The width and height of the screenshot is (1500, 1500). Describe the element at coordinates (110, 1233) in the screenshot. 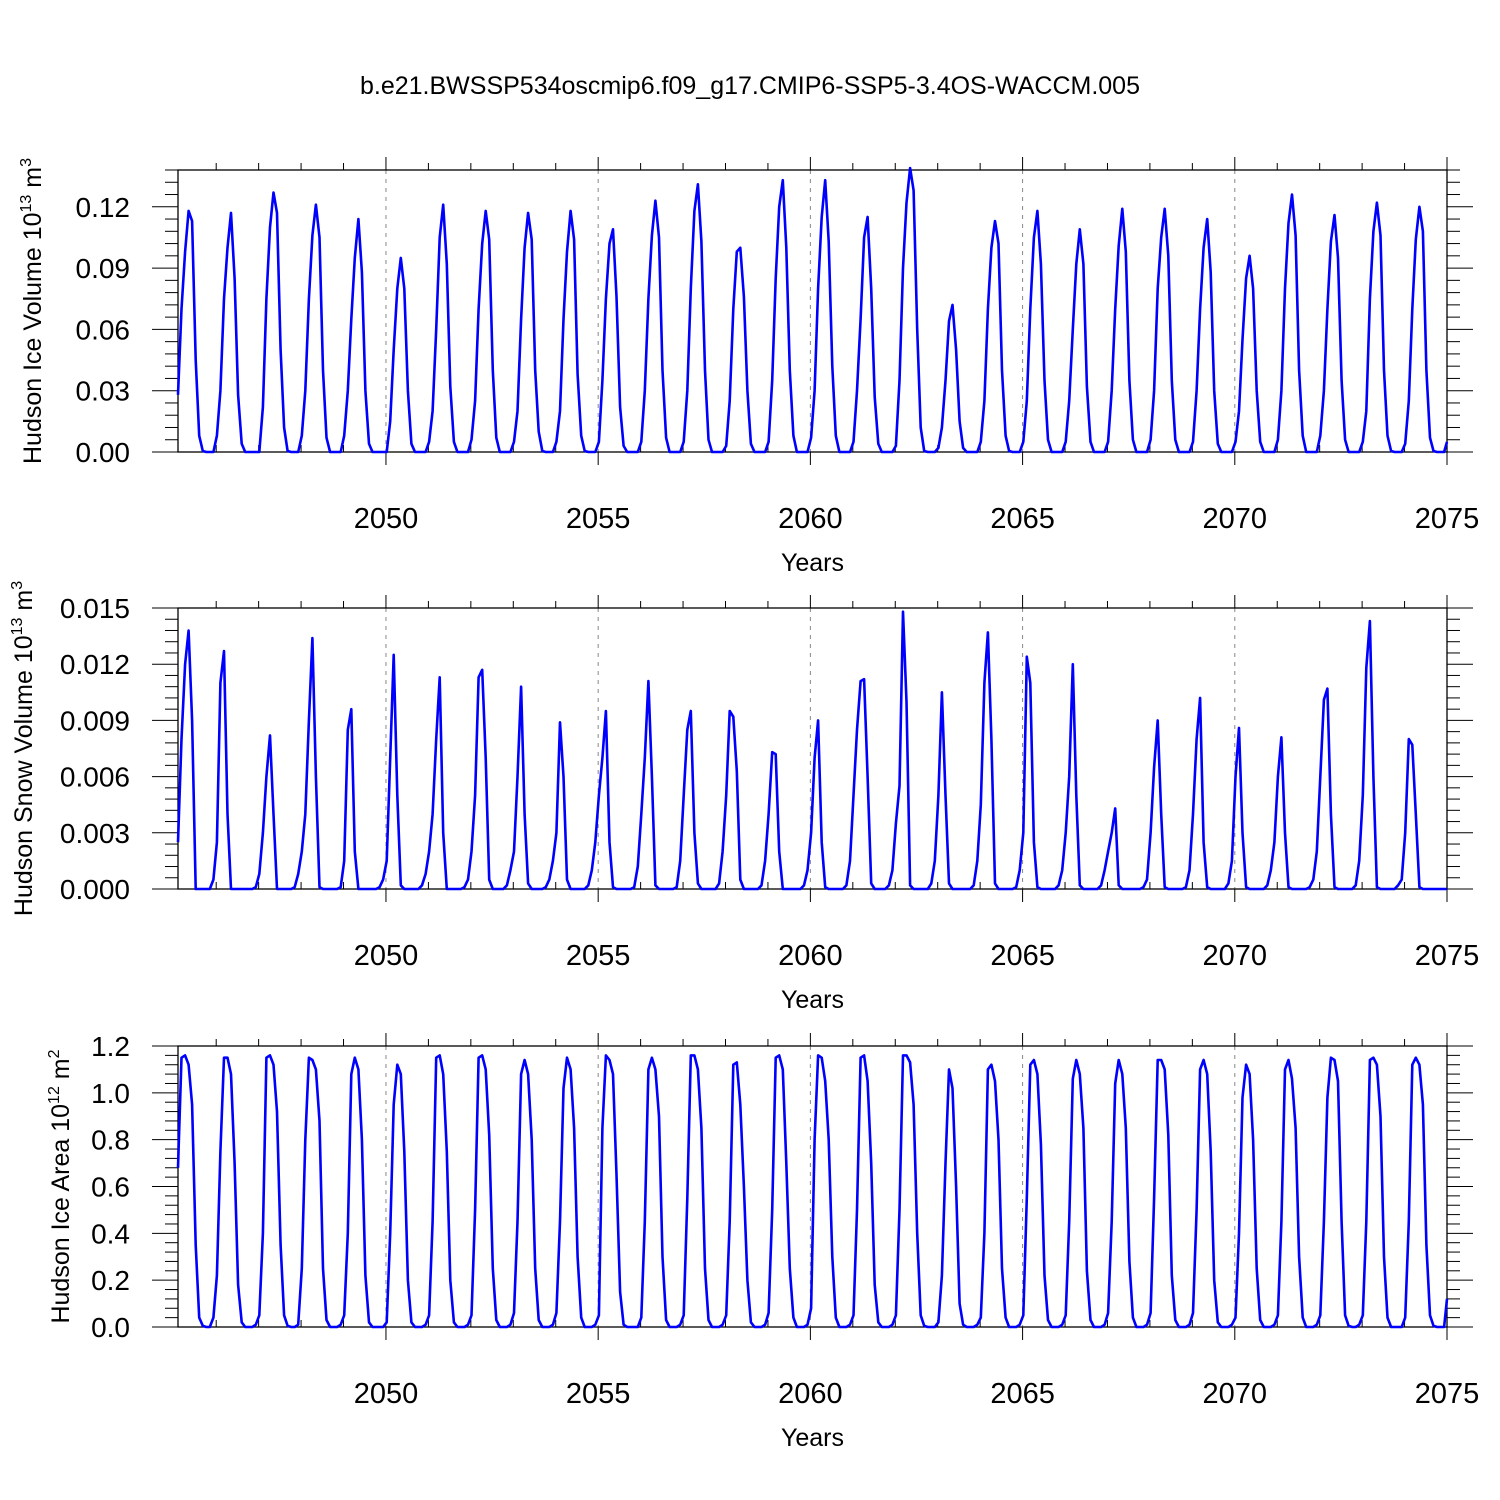

I see `y-tick-label: 0.4` at that location.